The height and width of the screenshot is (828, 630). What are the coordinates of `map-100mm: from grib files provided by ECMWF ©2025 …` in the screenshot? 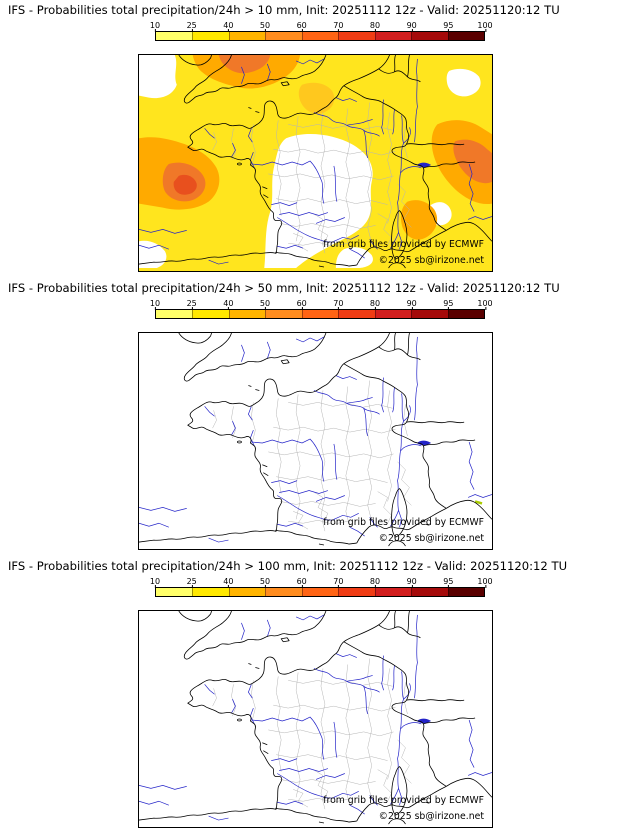 It's located at (315, 719).